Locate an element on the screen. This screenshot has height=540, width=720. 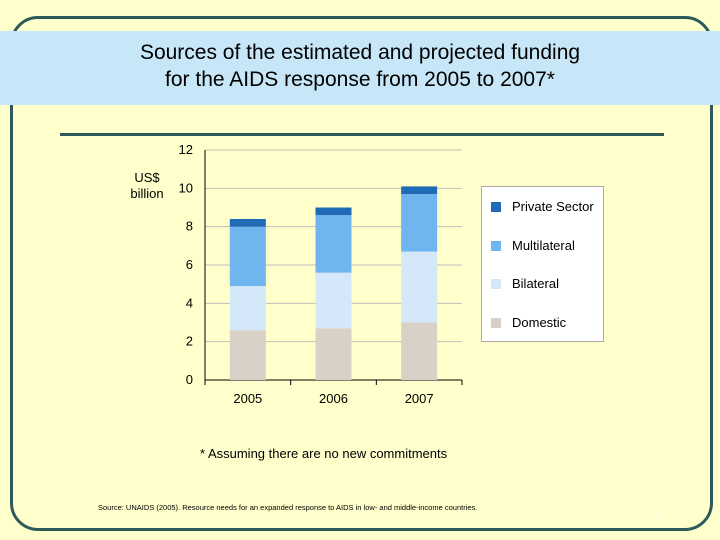
y-tick-label: 0 is located at coordinates (189, 379).